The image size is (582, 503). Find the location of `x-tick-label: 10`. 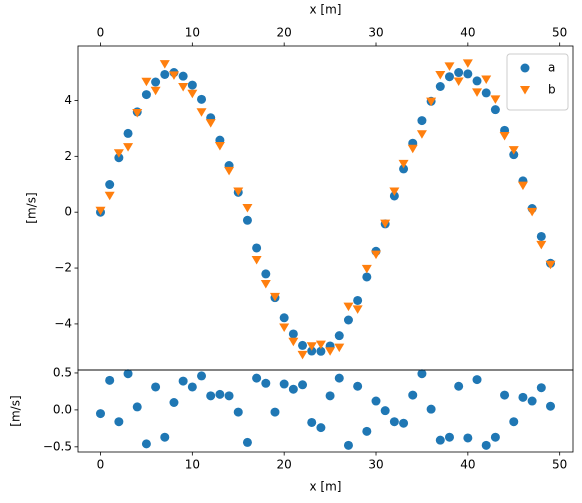

x-tick-label: 10 is located at coordinates (192, 33).